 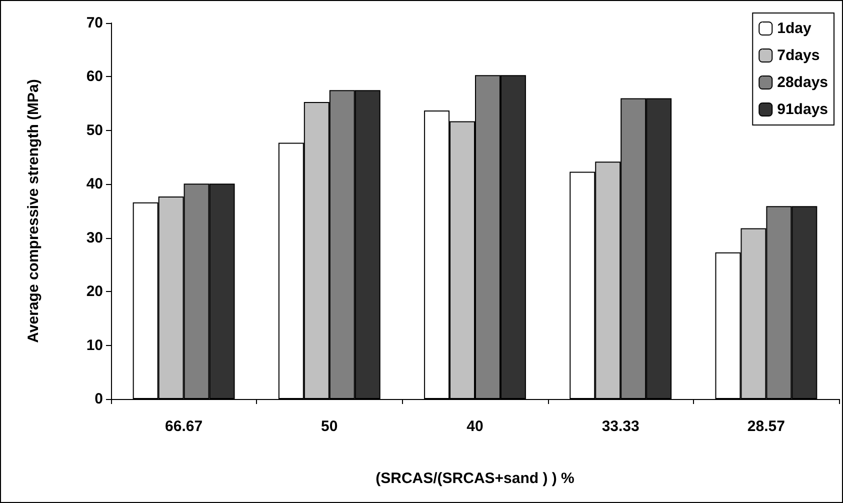 What do you see at coordinates (94, 130) in the screenshot?
I see `y-tick-label: 50` at bounding box center [94, 130].